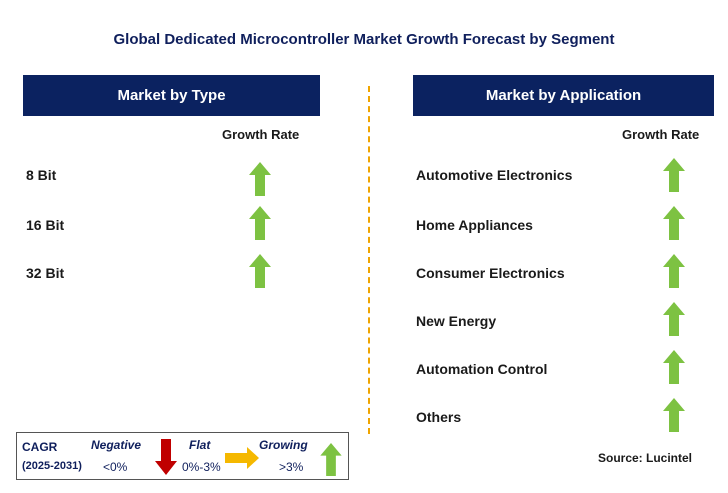 This screenshot has width=728, height=493. Describe the element at coordinates (482, 369) in the screenshot. I see `application-row-label: Automation Control` at that location.